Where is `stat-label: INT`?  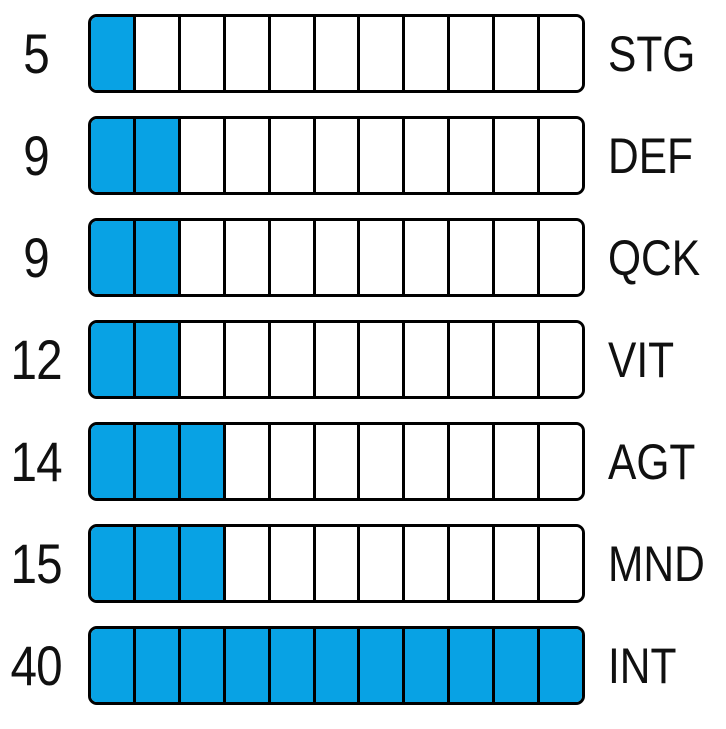
stat-label: INT is located at coordinates (648, 665).